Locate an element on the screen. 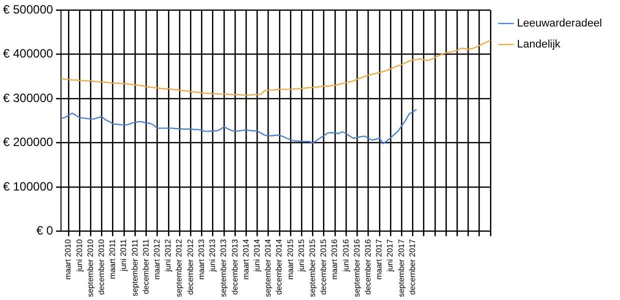 The height and width of the screenshot is (300, 620). x-tick-label: juni 2015 is located at coordinates (301, 255).